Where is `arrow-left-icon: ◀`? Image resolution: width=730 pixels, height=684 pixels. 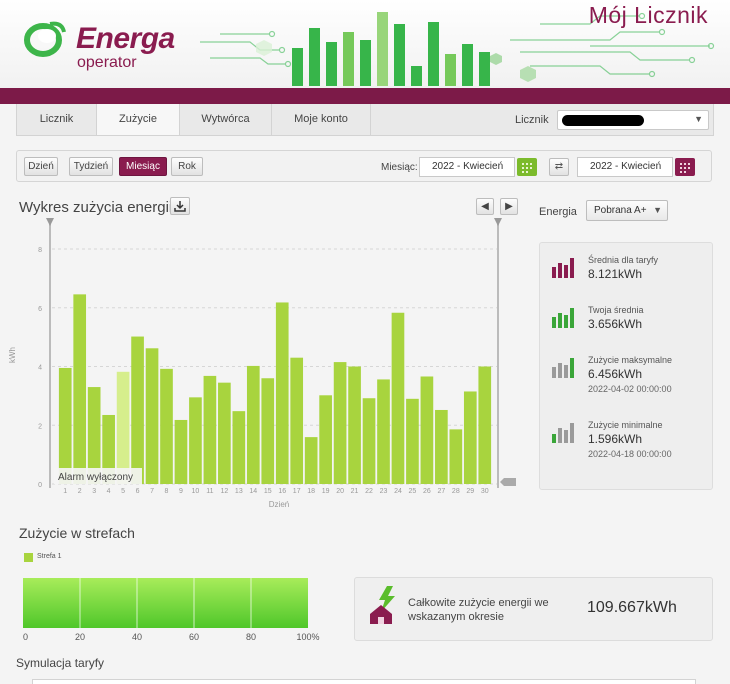
arrow-left-icon: ◀ is located at coordinates (485, 206).